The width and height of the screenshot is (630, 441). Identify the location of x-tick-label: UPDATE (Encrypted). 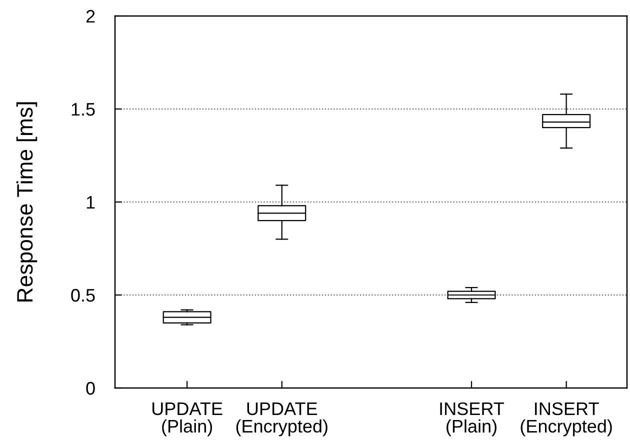
(282, 419).